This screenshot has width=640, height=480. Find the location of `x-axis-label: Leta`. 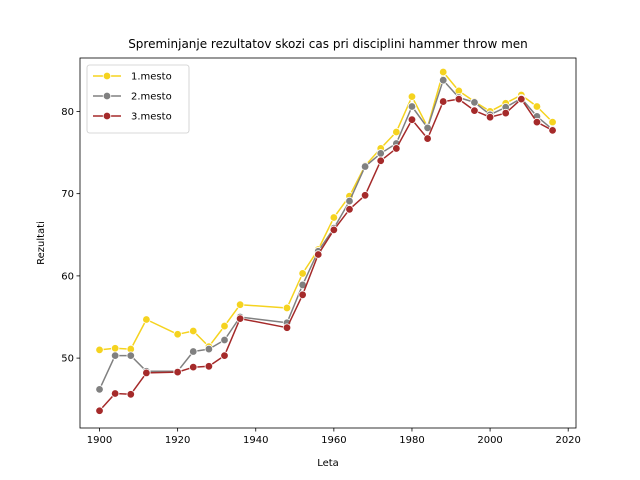

x-axis-label: Leta is located at coordinates (328, 463).